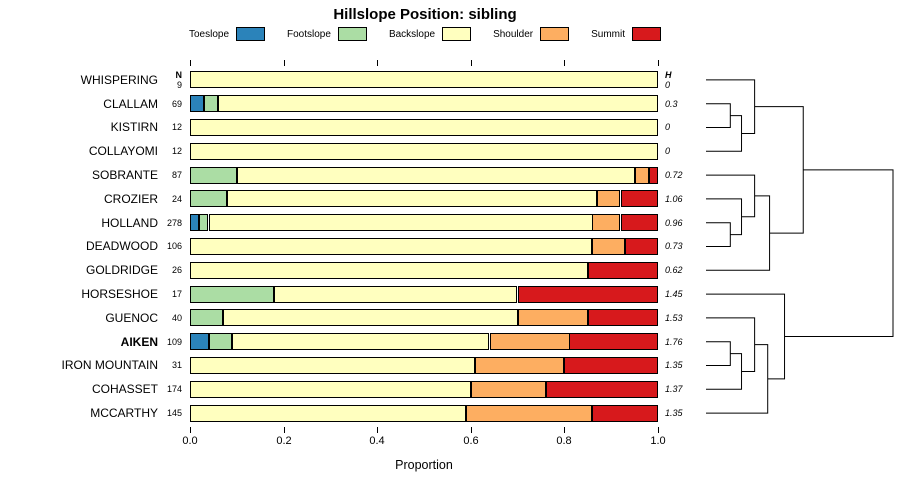 Image resolution: width=900 pixels, height=500 pixels. Describe the element at coordinates (377, 441) in the screenshot. I see `x-axis-tick-label: 0.4` at that location.